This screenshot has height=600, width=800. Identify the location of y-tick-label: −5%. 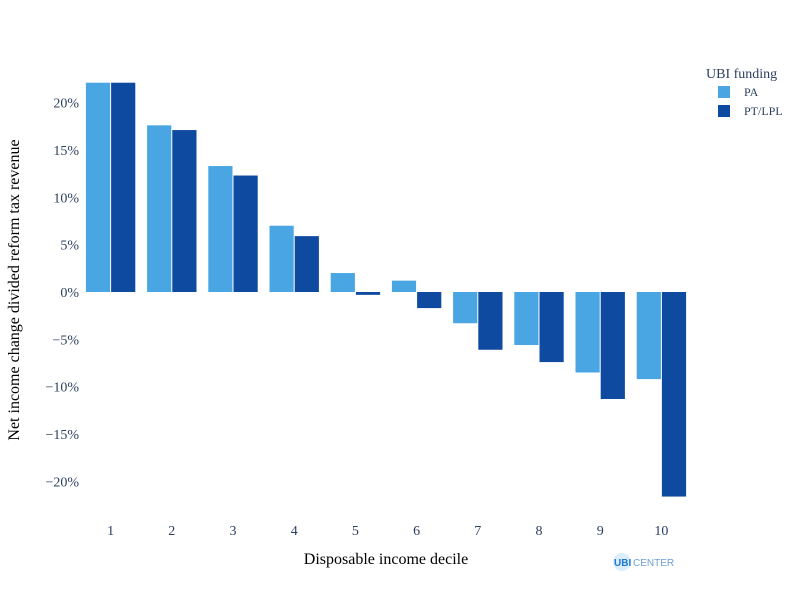
(65, 340).